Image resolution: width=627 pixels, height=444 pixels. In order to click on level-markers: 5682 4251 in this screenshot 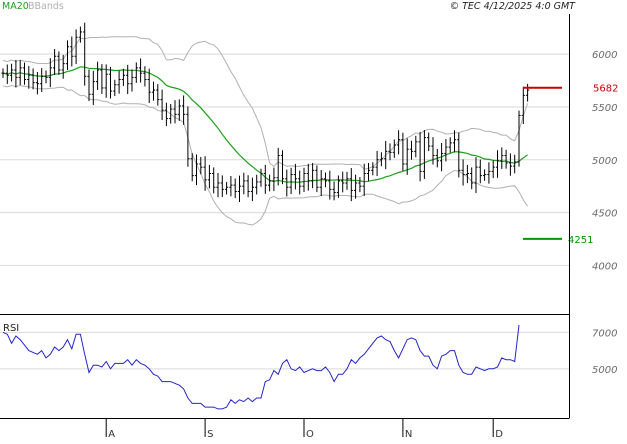, I will do `click(570, 165)`.